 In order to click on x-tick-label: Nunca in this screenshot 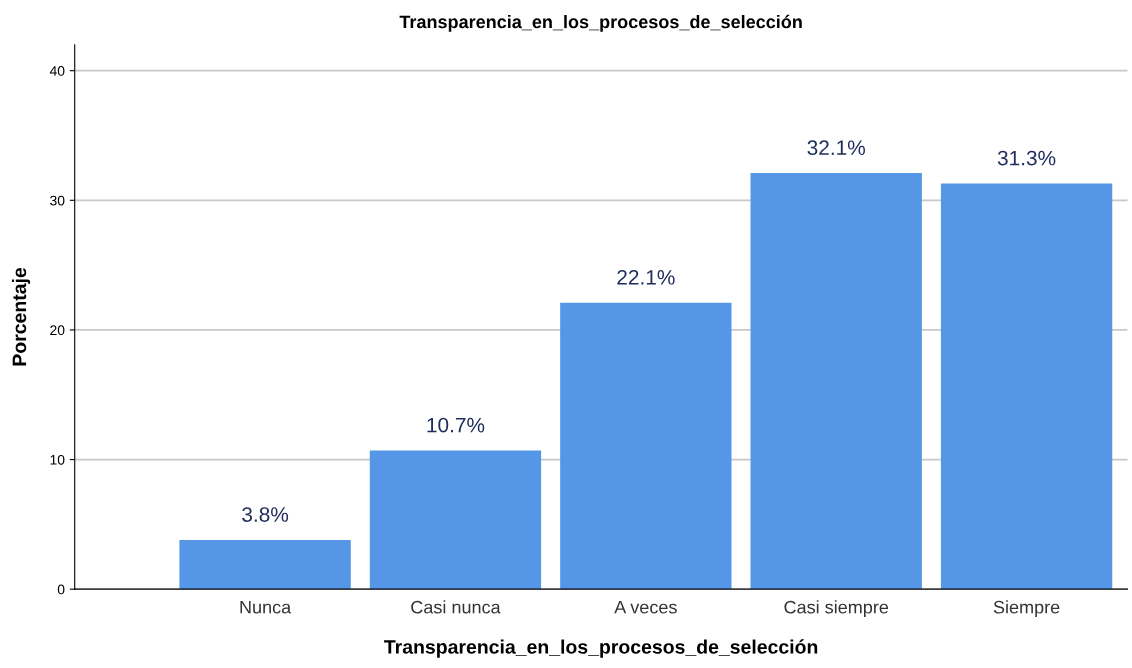, I will do `click(266, 607)`.